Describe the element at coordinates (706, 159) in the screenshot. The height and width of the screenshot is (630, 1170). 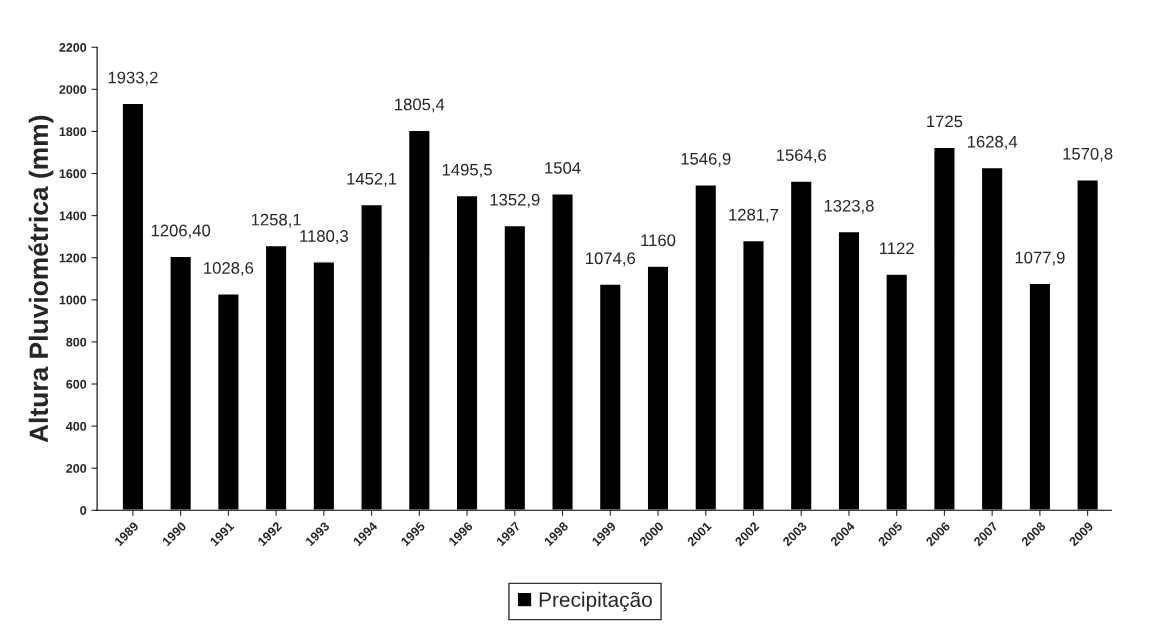
I see `data-label: 1546,9` at that location.